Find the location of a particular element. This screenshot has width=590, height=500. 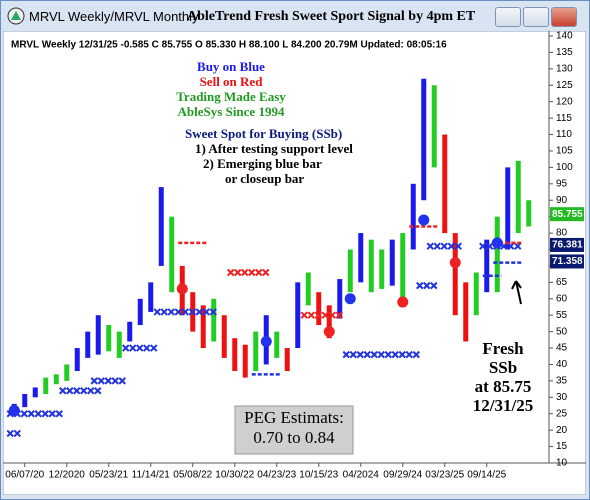

y-tick-label: 135 is located at coordinates (564, 52).